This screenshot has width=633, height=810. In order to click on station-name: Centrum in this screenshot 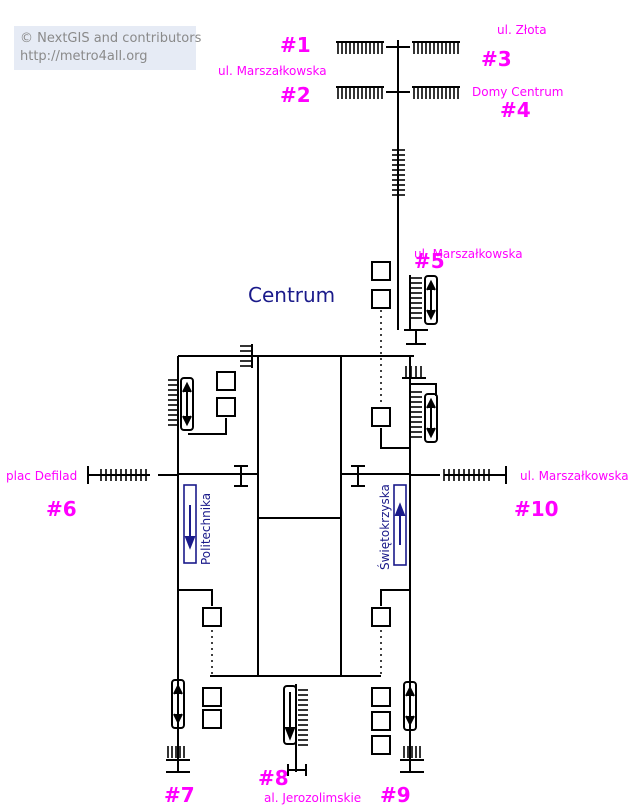, I will do `click(291, 295)`.